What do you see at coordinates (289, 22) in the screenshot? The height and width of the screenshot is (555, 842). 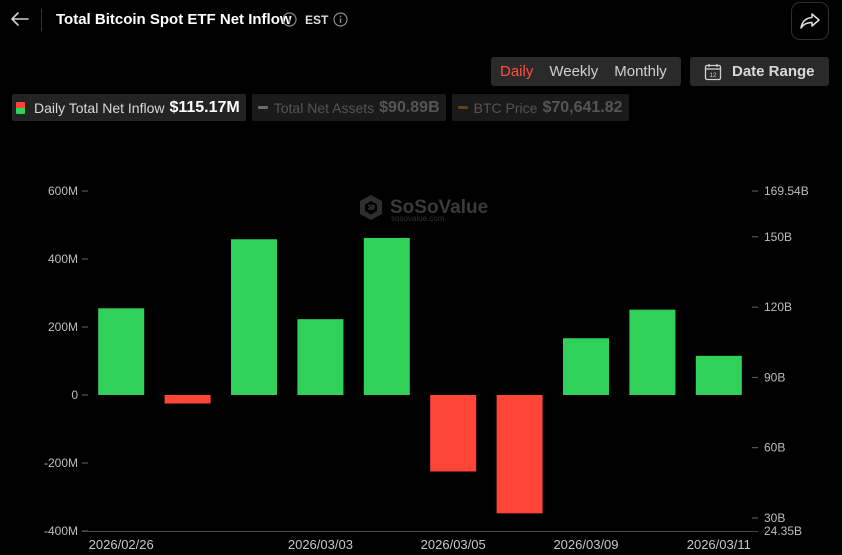 I see `title-info-icon` at bounding box center [289, 22].